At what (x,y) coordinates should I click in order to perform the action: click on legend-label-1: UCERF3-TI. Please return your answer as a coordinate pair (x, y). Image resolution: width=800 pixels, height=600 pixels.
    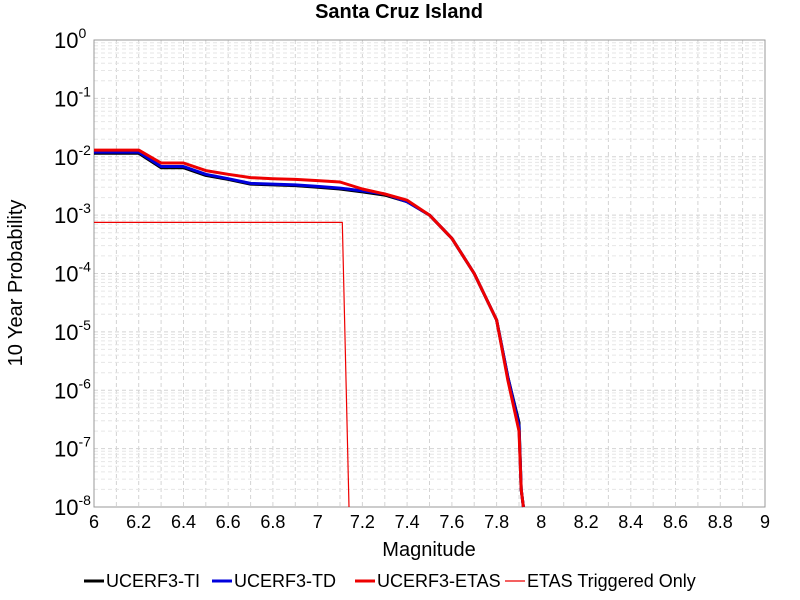
    Looking at the image, I should click on (153, 581).